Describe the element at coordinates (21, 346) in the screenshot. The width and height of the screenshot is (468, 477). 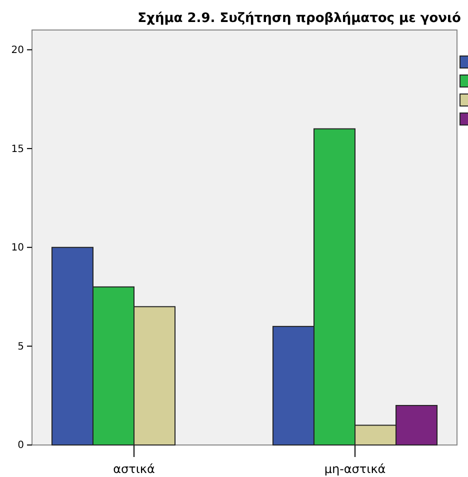
I see `y-tick-label: 5` at that location.